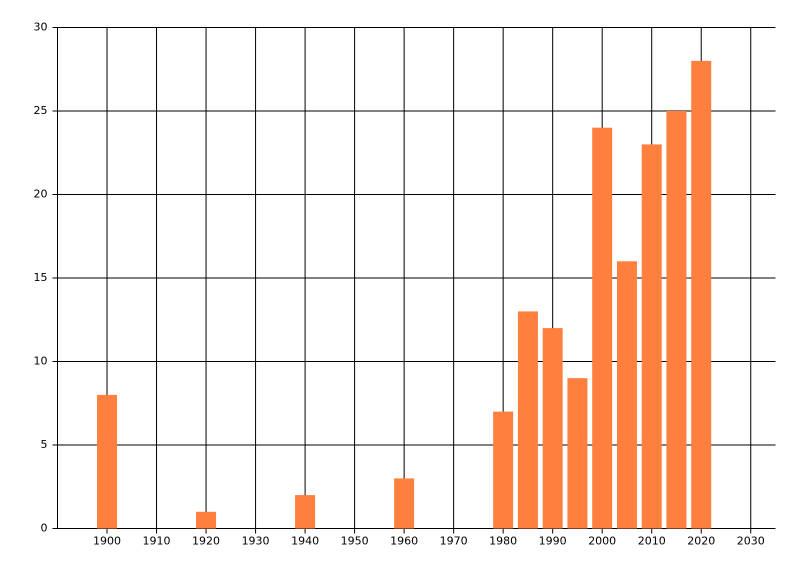 This screenshot has height=576, width=800. I want to click on x-tick-label: 1930, so click(256, 541).